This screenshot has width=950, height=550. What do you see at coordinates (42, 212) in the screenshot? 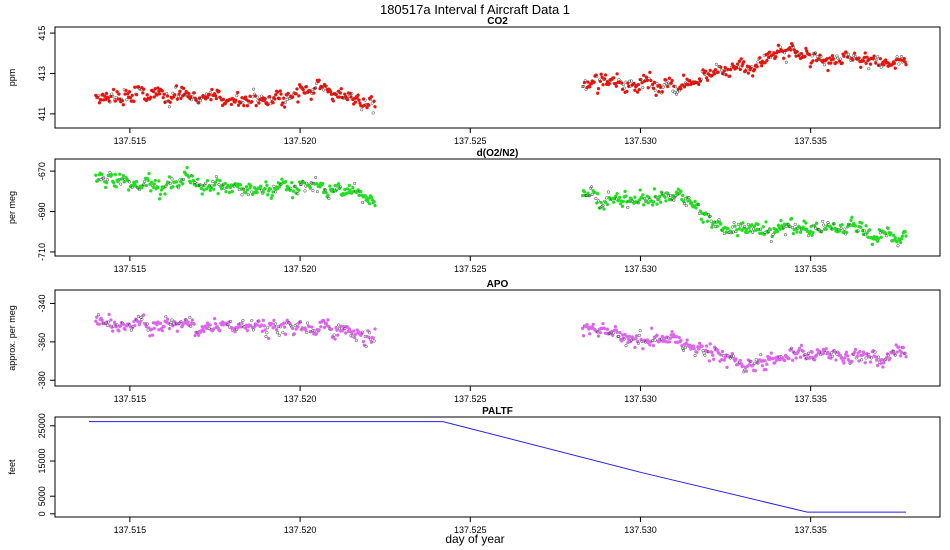
I see `y-tick-label: -690` at bounding box center [42, 212].